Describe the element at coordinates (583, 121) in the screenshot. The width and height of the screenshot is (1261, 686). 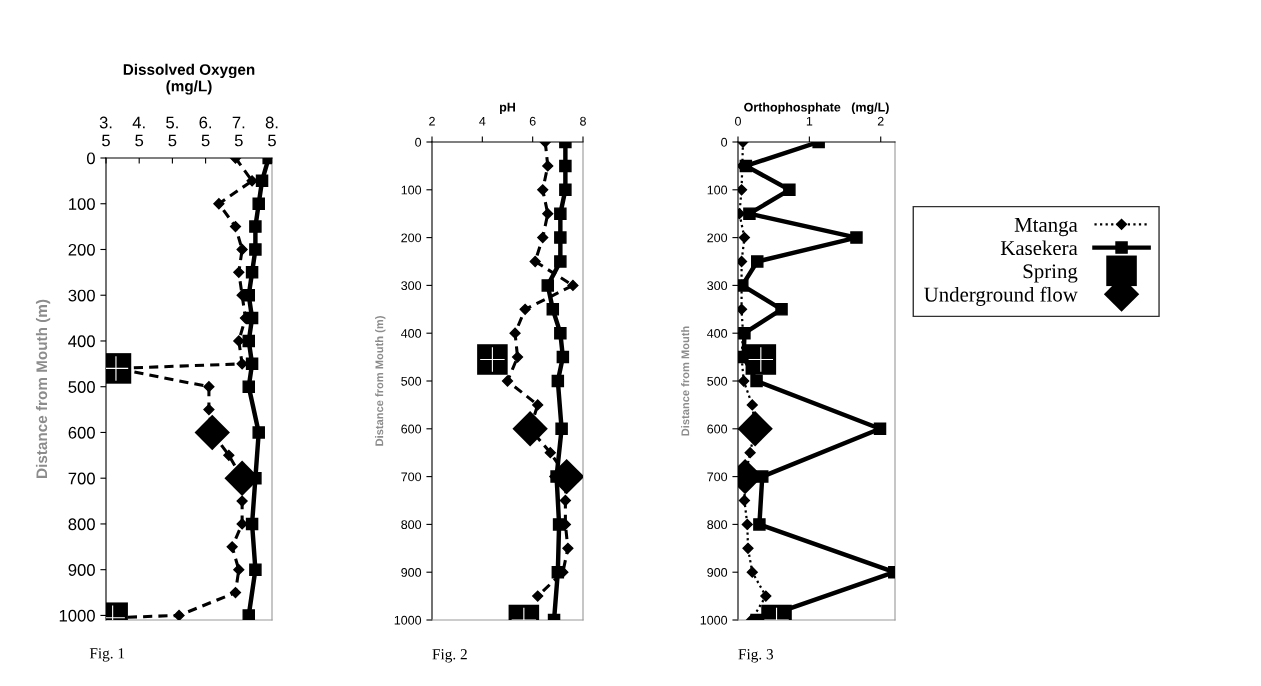
I see `x-tick-label: 8` at that location.